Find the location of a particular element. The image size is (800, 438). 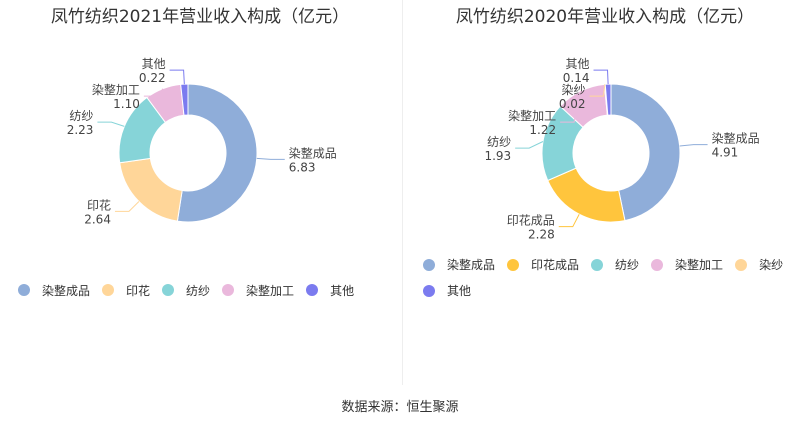

slice-label-value: 2.28 is located at coordinates (541, 235).